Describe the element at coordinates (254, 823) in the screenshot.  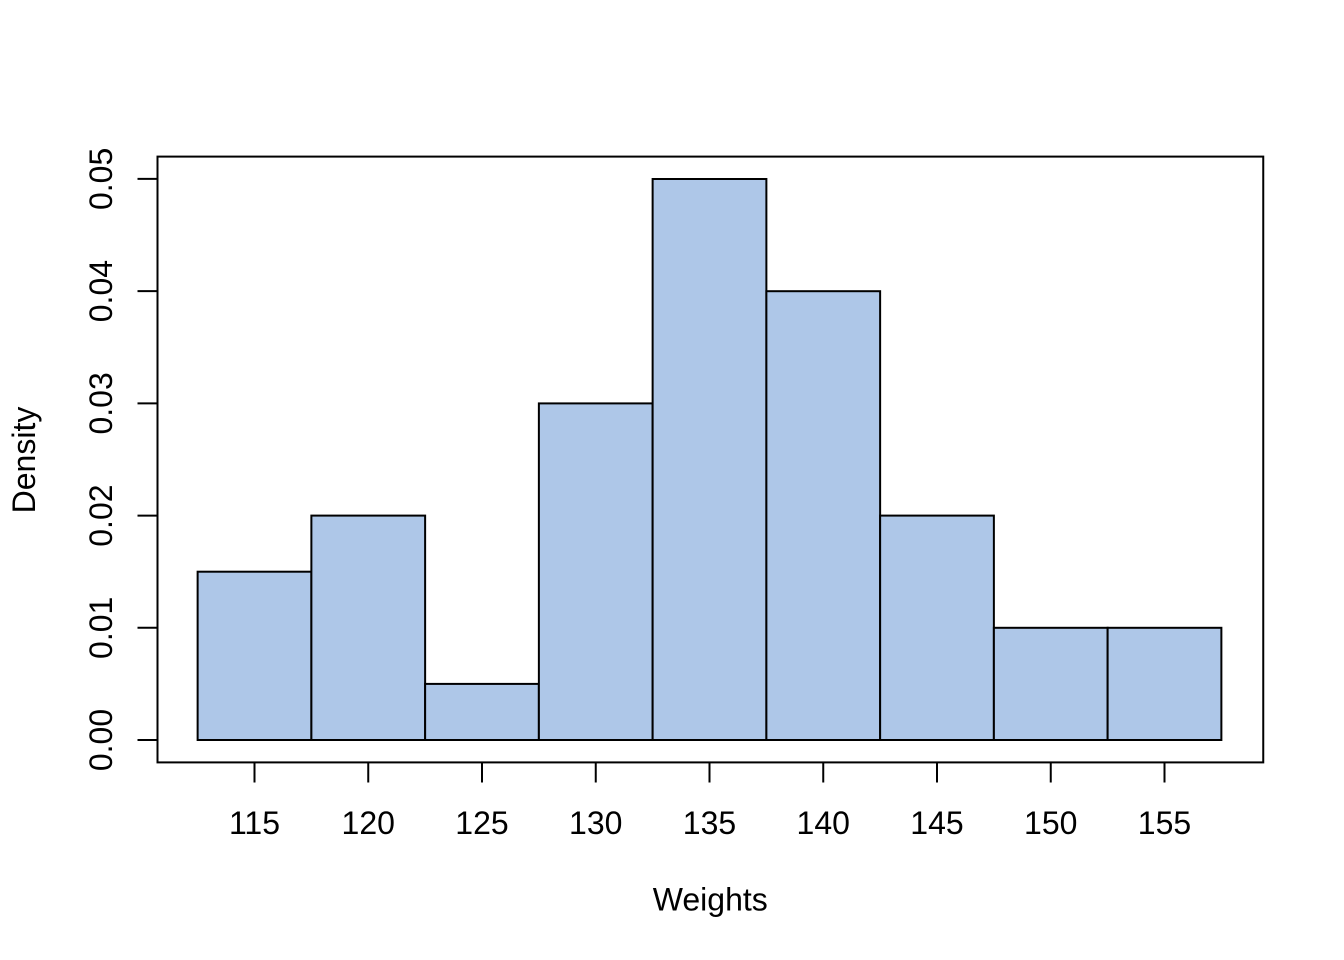
I see `svg-text: 115` at that location.